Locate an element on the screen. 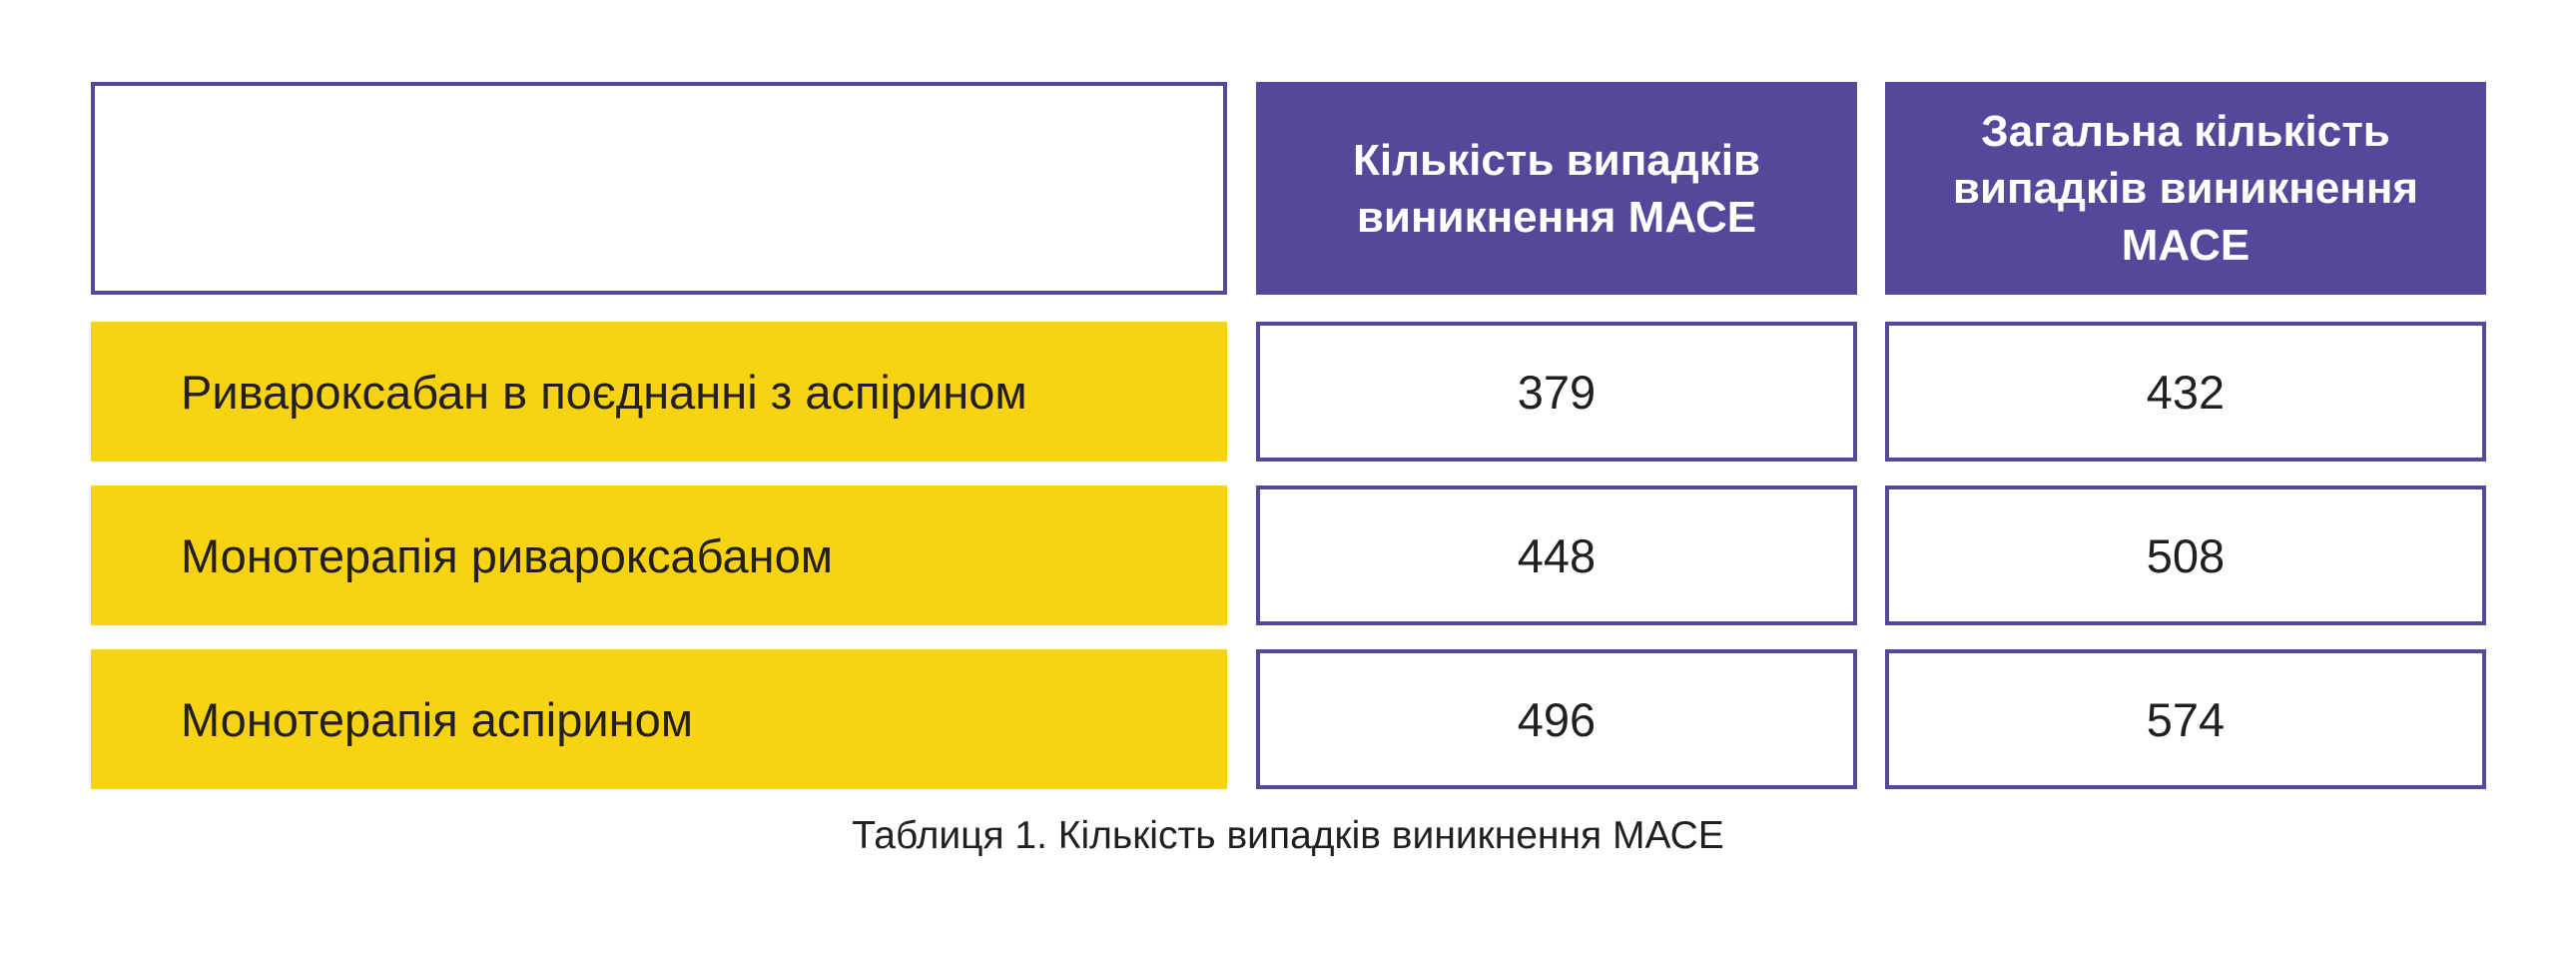 The width and height of the screenshot is (2576, 955). table-cell-value: 574 is located at coordinates (2185, 719).